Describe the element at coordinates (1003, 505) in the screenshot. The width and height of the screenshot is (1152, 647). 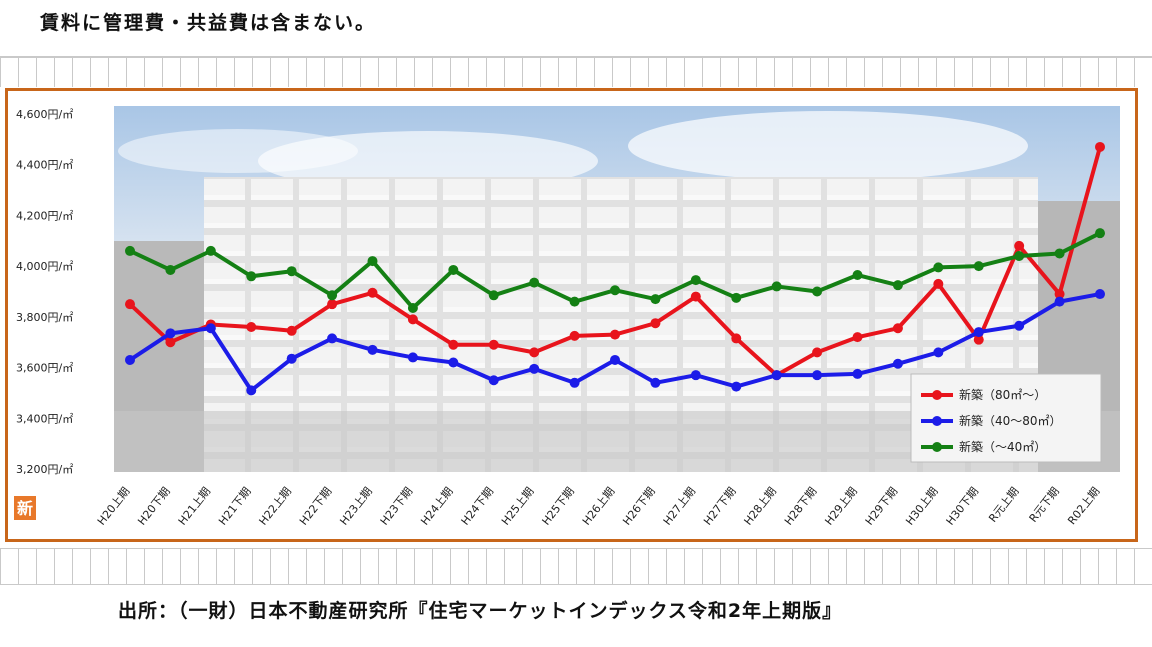
I see `x-tick-label: R元上期` at that location.